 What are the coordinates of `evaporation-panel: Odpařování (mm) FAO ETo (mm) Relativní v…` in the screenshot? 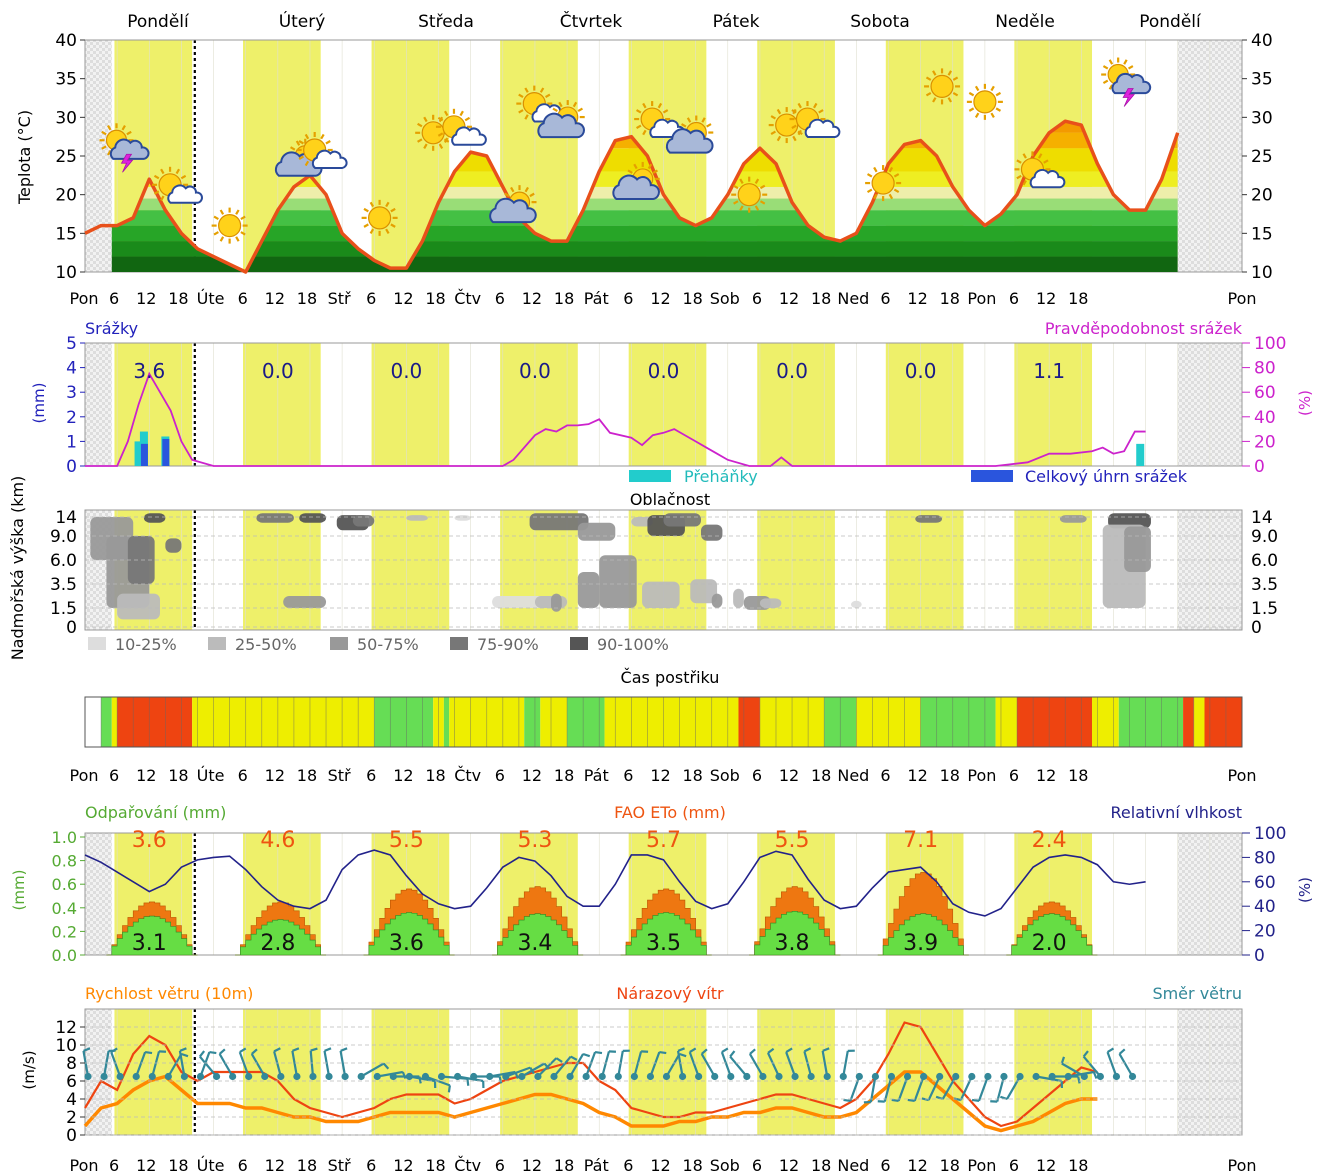 It's located at (662, 884).